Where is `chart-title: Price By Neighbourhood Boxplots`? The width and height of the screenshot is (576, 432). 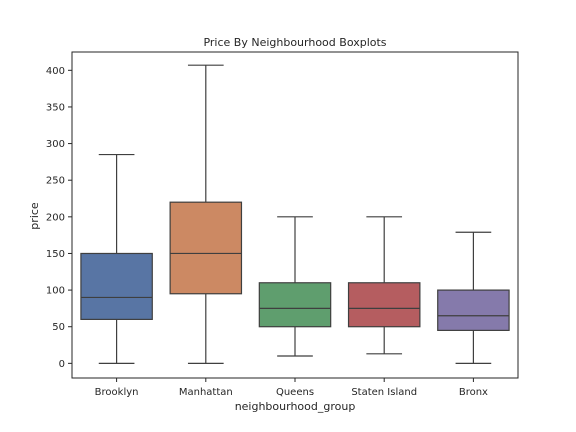
chart-title: Price By Neighbourhood Boxplots is located at coordinates (294, 42).